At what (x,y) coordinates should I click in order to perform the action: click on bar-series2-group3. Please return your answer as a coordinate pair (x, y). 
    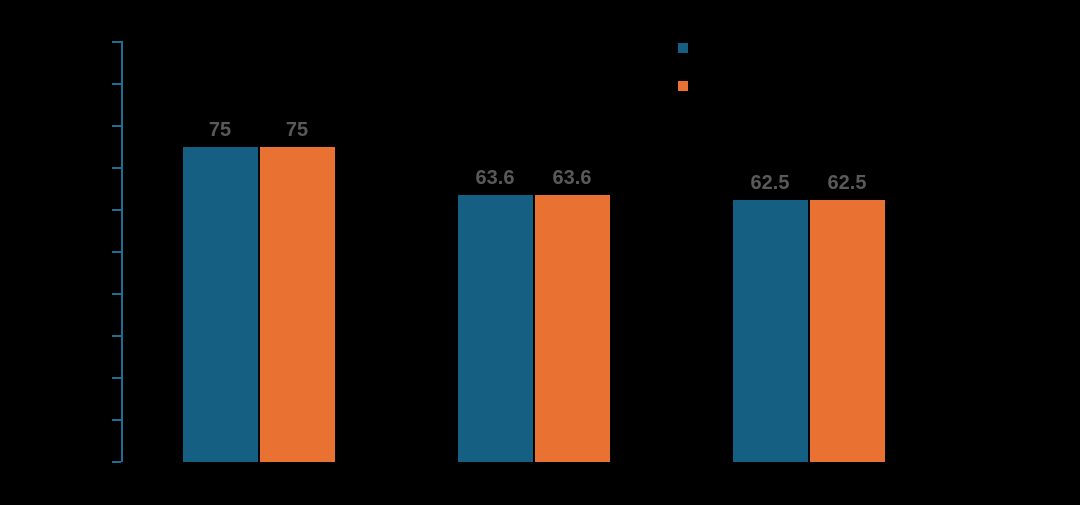
    Looking at the image, I should click on (847, 330).